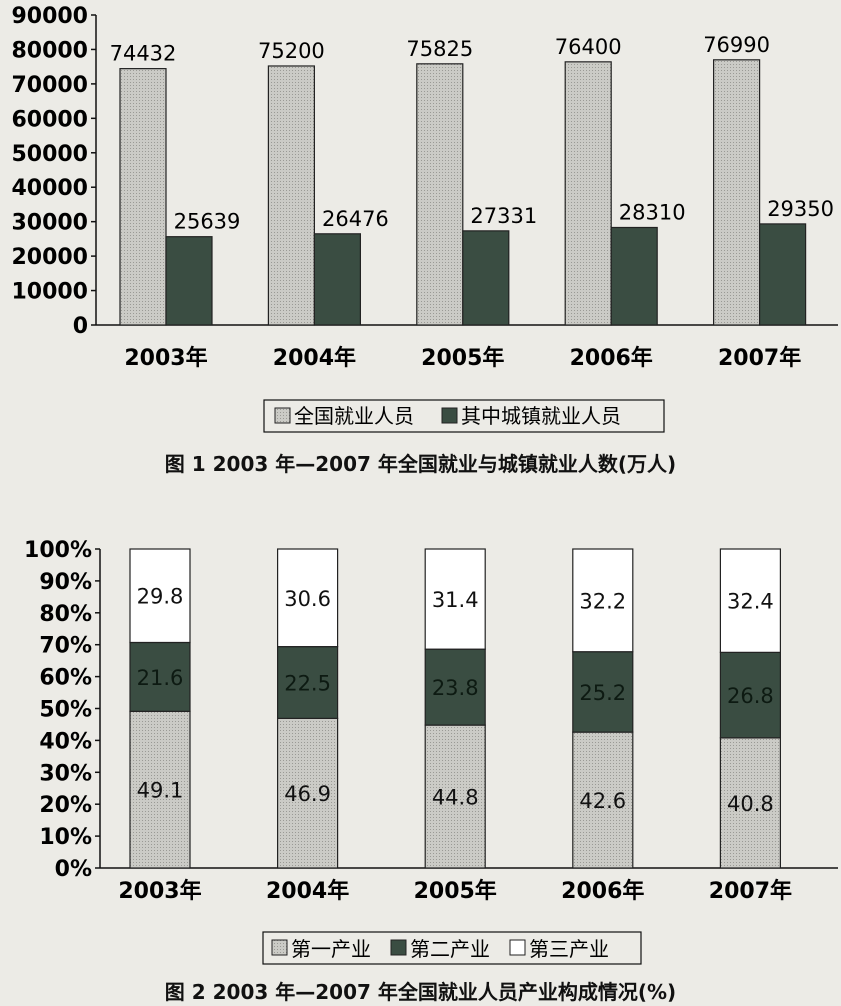  What do you see at coordinates (800, 209) in the screenshot?
I see `data-label: 29350` at bounding box center [800, 209].